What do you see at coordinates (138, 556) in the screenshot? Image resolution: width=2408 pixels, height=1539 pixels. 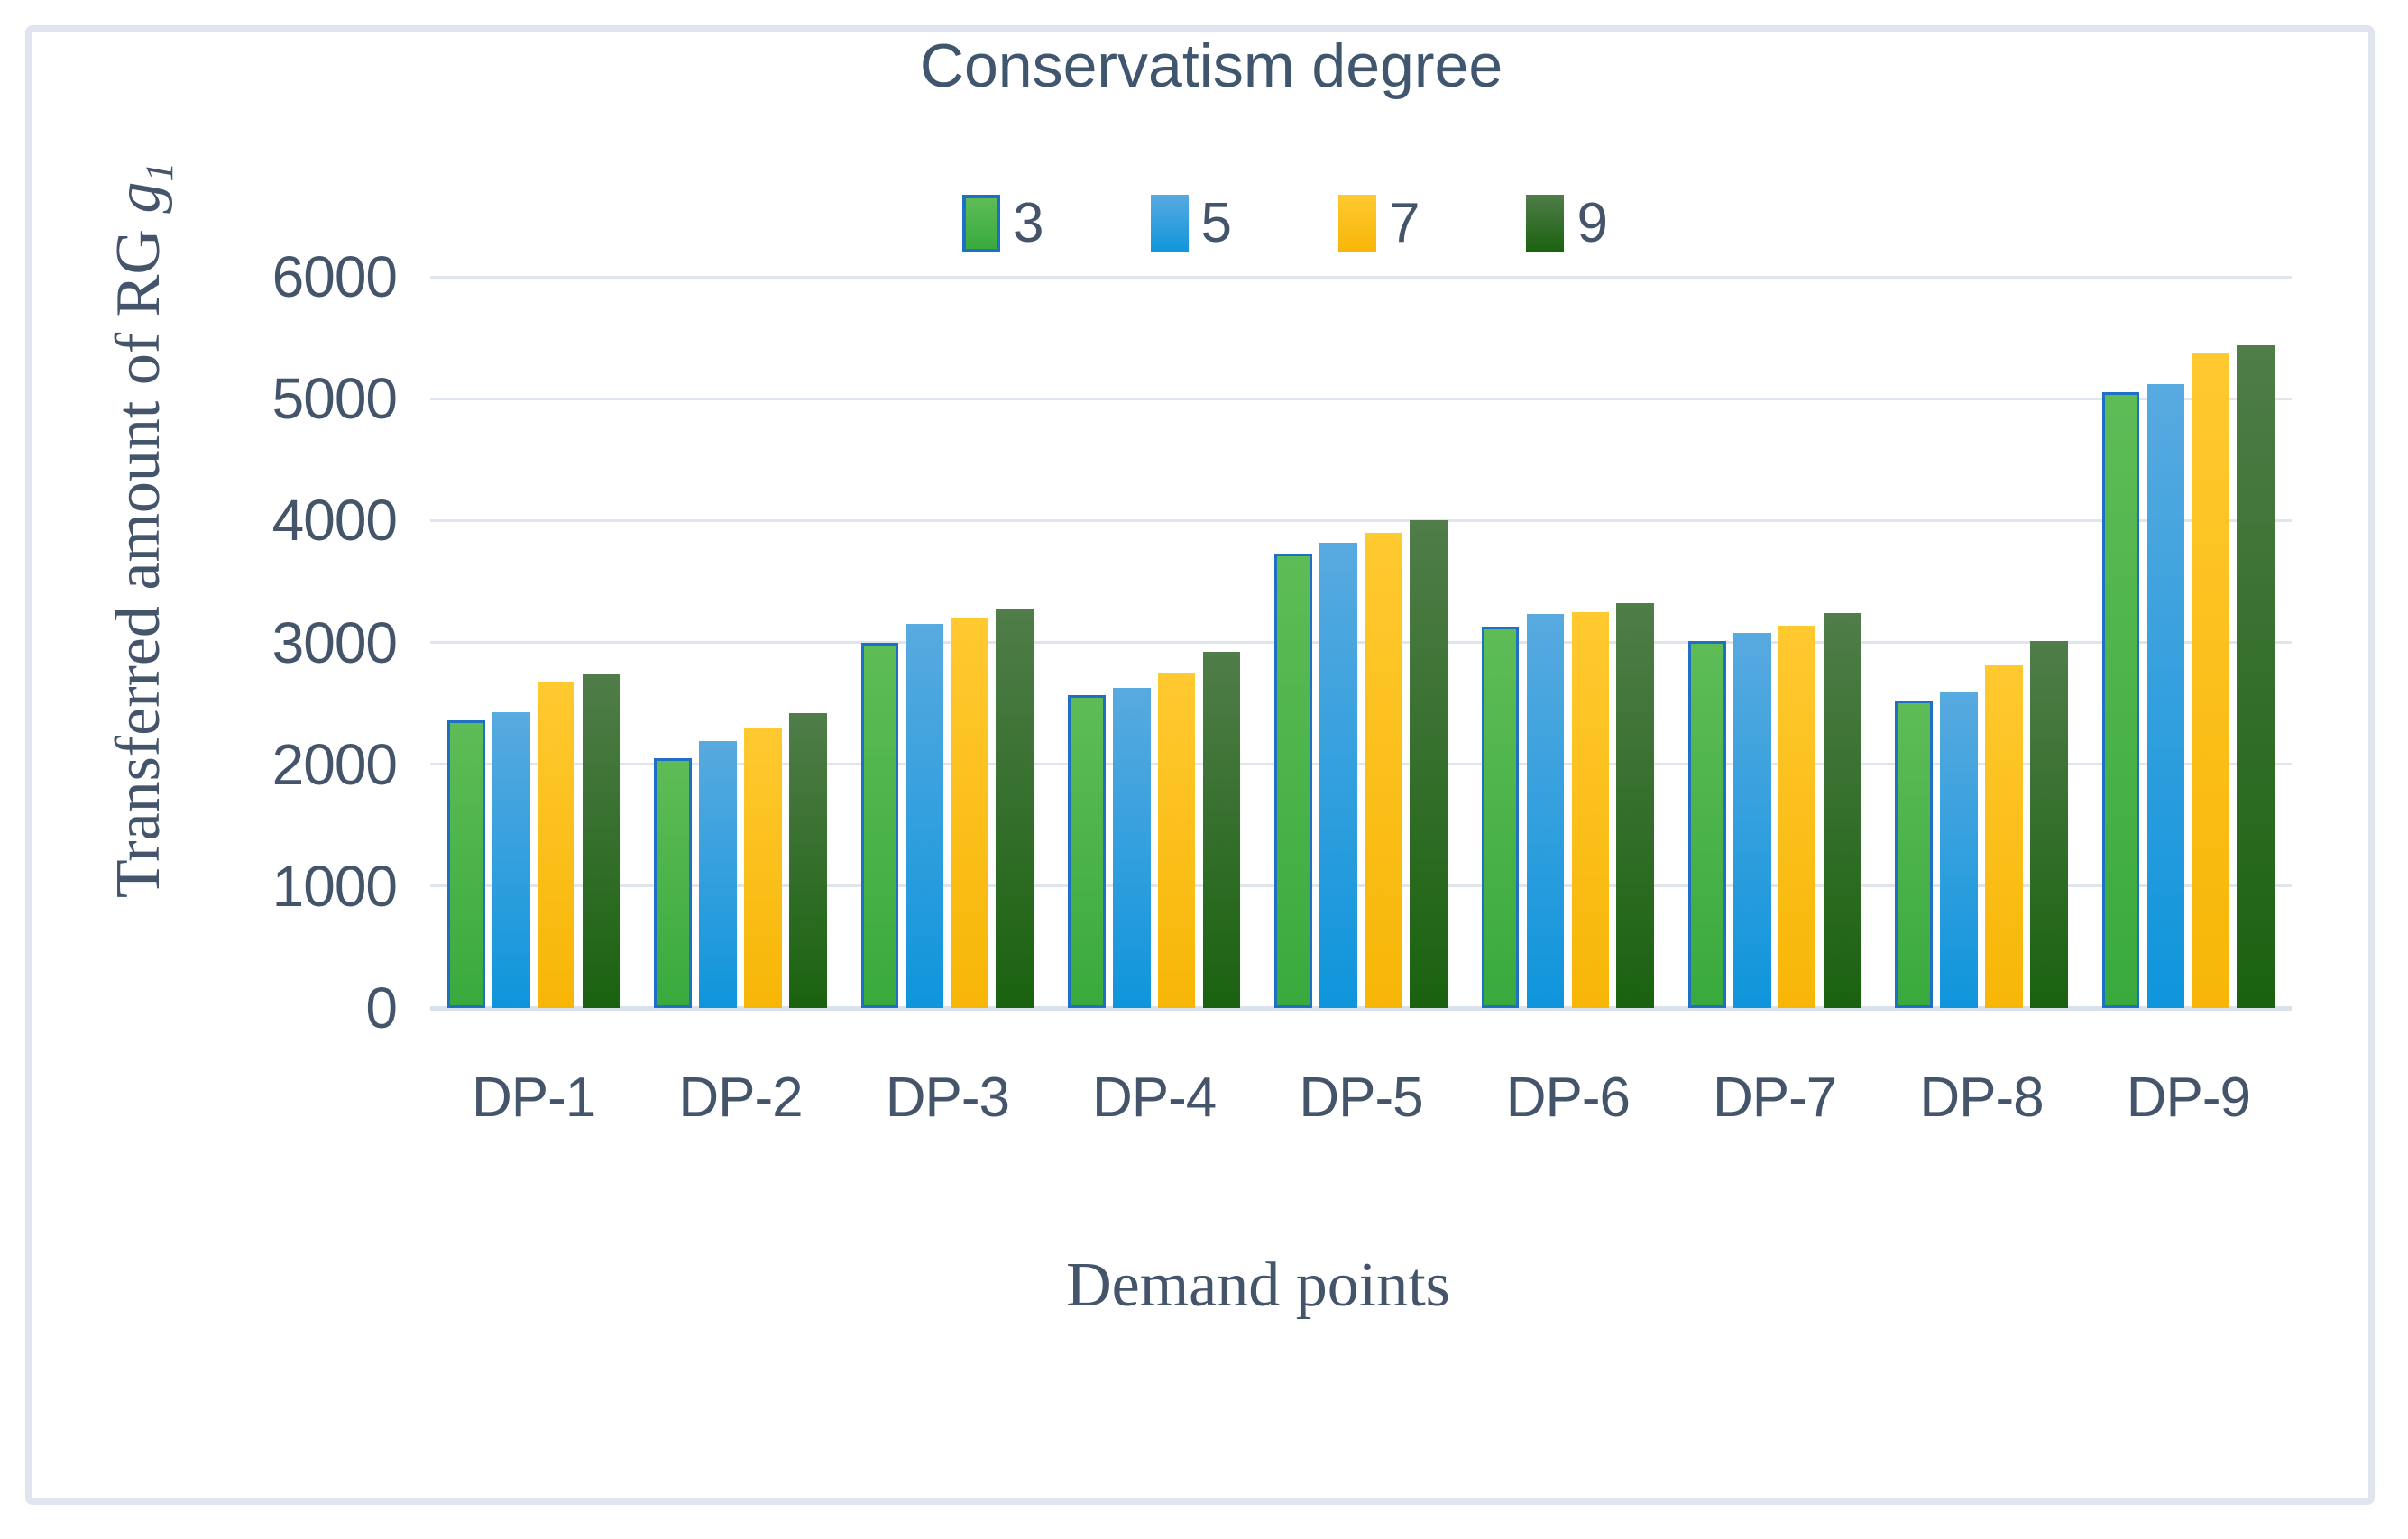 I see `y-axis-title-text: Transferred amount of RG` at bounding box center [138, 556].